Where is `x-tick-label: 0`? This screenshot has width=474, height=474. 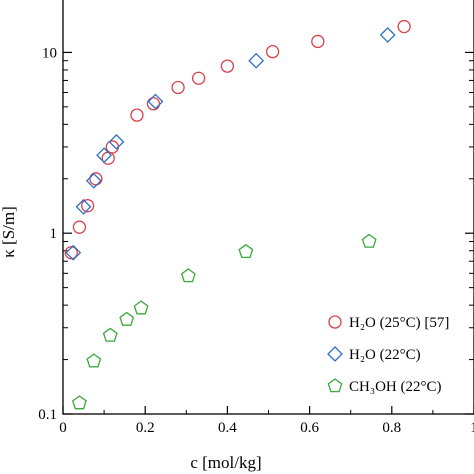 x-tick-label: 0 is located at coordinates (63, 428).